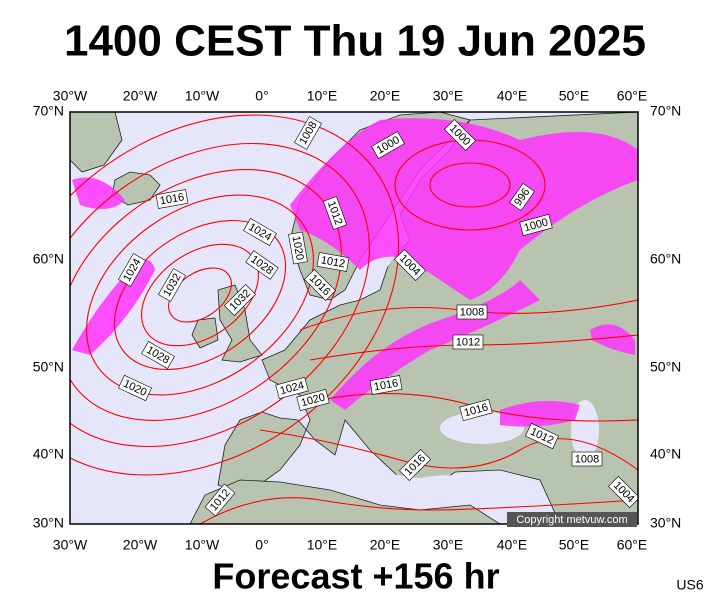 The width and height of the screenshot is (711, 600). I want to click on isobar-label: 1024, so click(292, 388).